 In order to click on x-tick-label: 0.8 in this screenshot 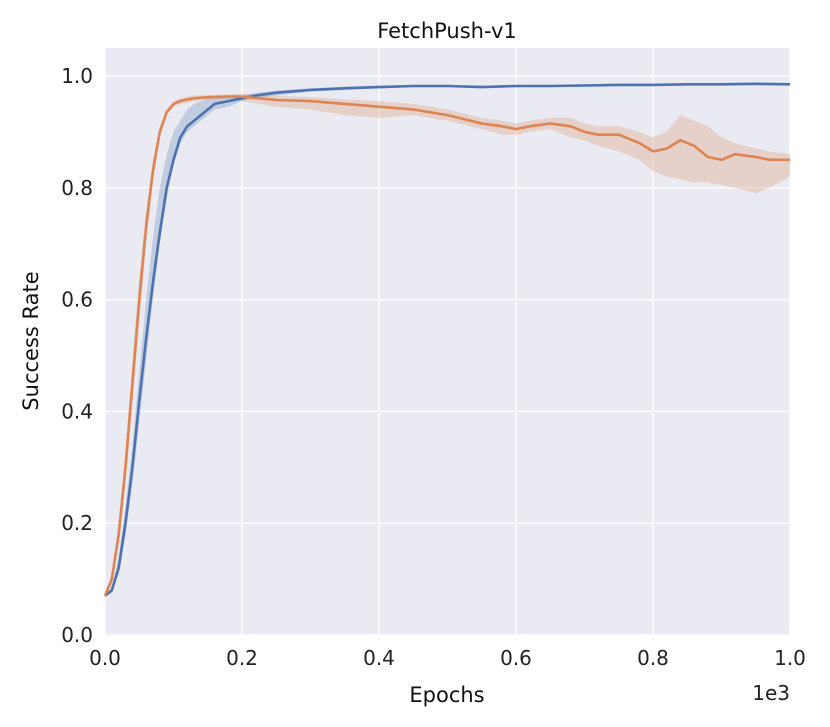, I will do `click(653, 658)`.